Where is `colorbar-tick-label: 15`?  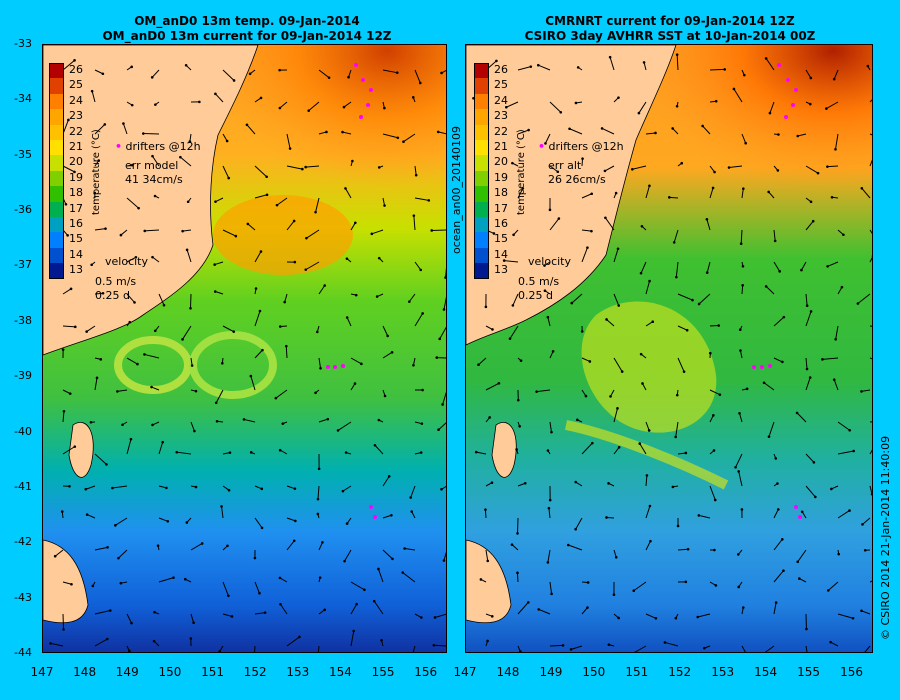
colorbar-tick-label: 15 is located at coordinates (76, 239).